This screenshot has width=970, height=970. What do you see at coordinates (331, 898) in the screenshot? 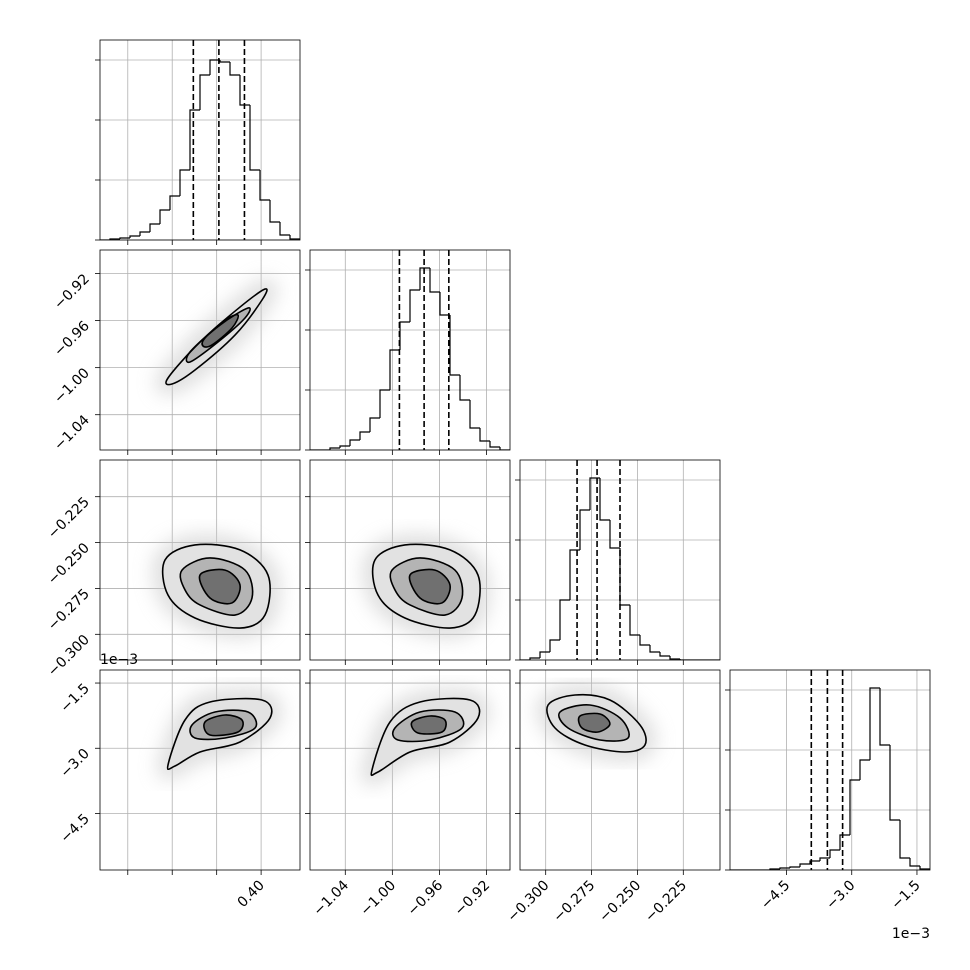
I see `x-tick-label: −1.04` at bounding box center [331, 898].